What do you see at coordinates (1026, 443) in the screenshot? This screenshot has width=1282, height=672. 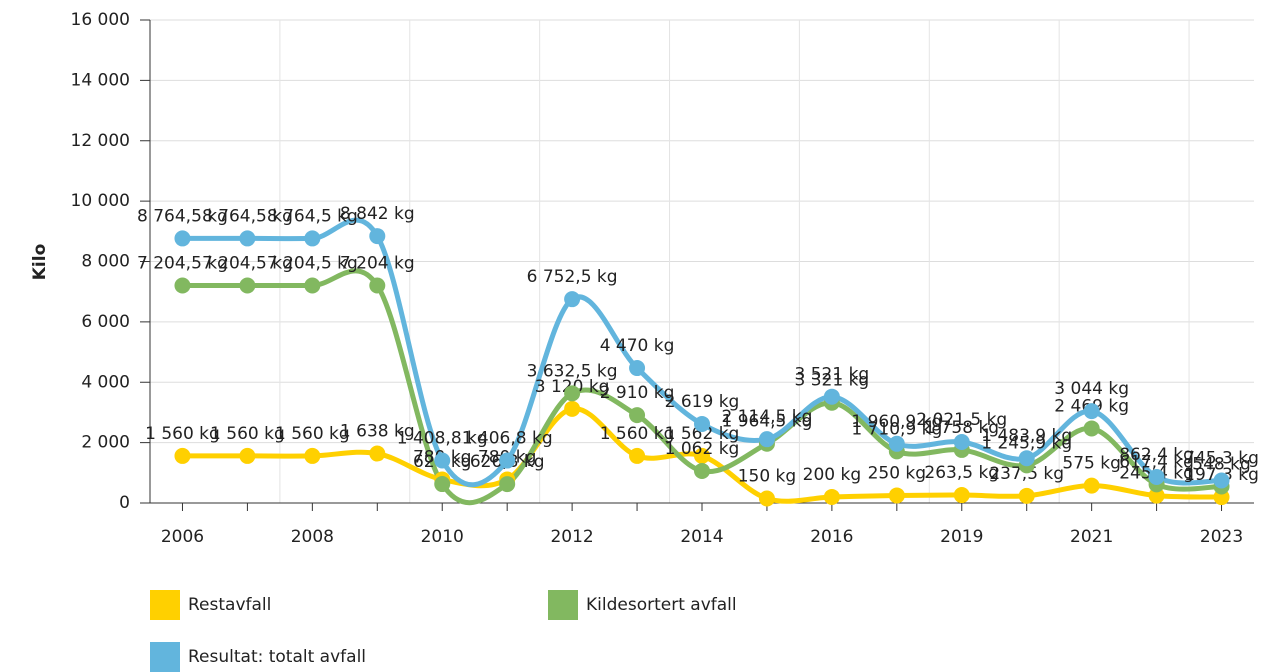 I see `value-label: 1 245,9 kg` at bounding box center [1026, 443].